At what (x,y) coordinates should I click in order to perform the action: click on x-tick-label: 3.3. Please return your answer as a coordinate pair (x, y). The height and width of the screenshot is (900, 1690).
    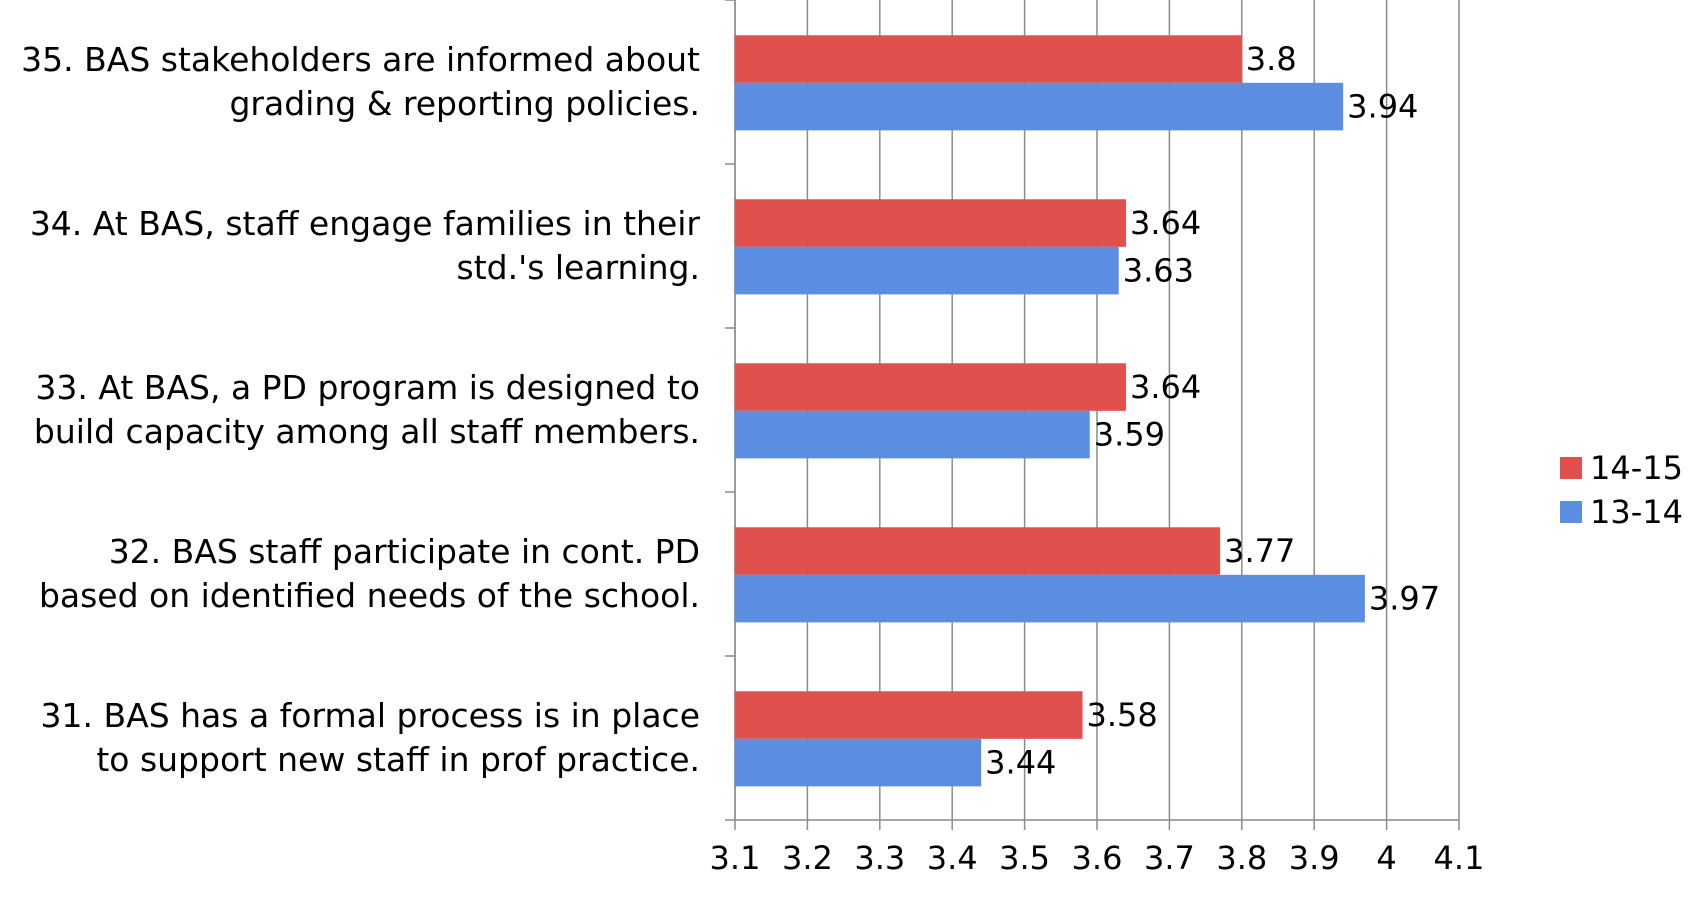
    Looking at the image, I should click on (879, 858).